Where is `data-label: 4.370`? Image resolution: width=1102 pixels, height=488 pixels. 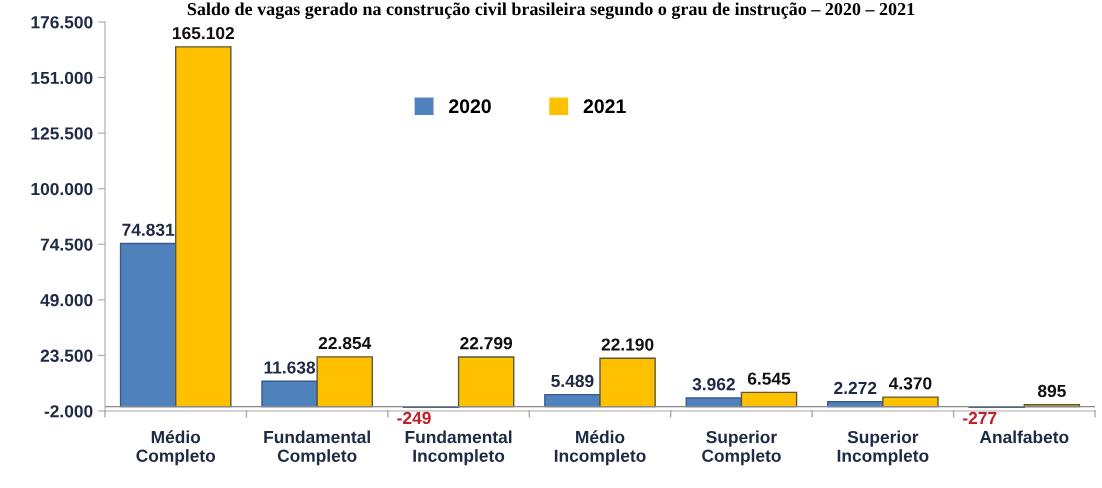
data-label: 4.370 is located at coordinates (910, 383).